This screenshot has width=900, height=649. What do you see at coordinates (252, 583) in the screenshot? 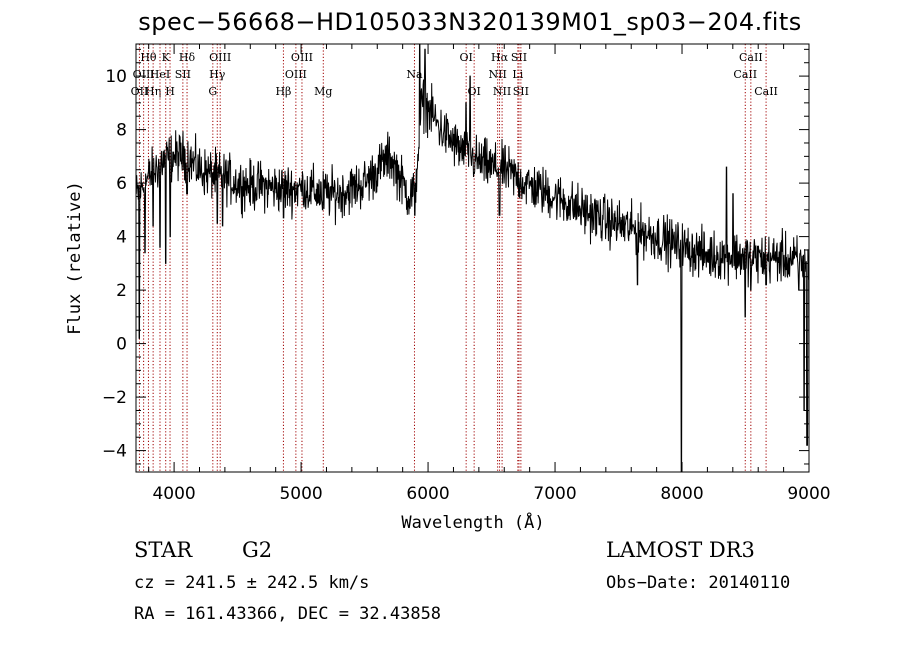
I see `redshift-velocity: cz = 241.5 ± 242.5 km/s` at bounding box center [252, 583].